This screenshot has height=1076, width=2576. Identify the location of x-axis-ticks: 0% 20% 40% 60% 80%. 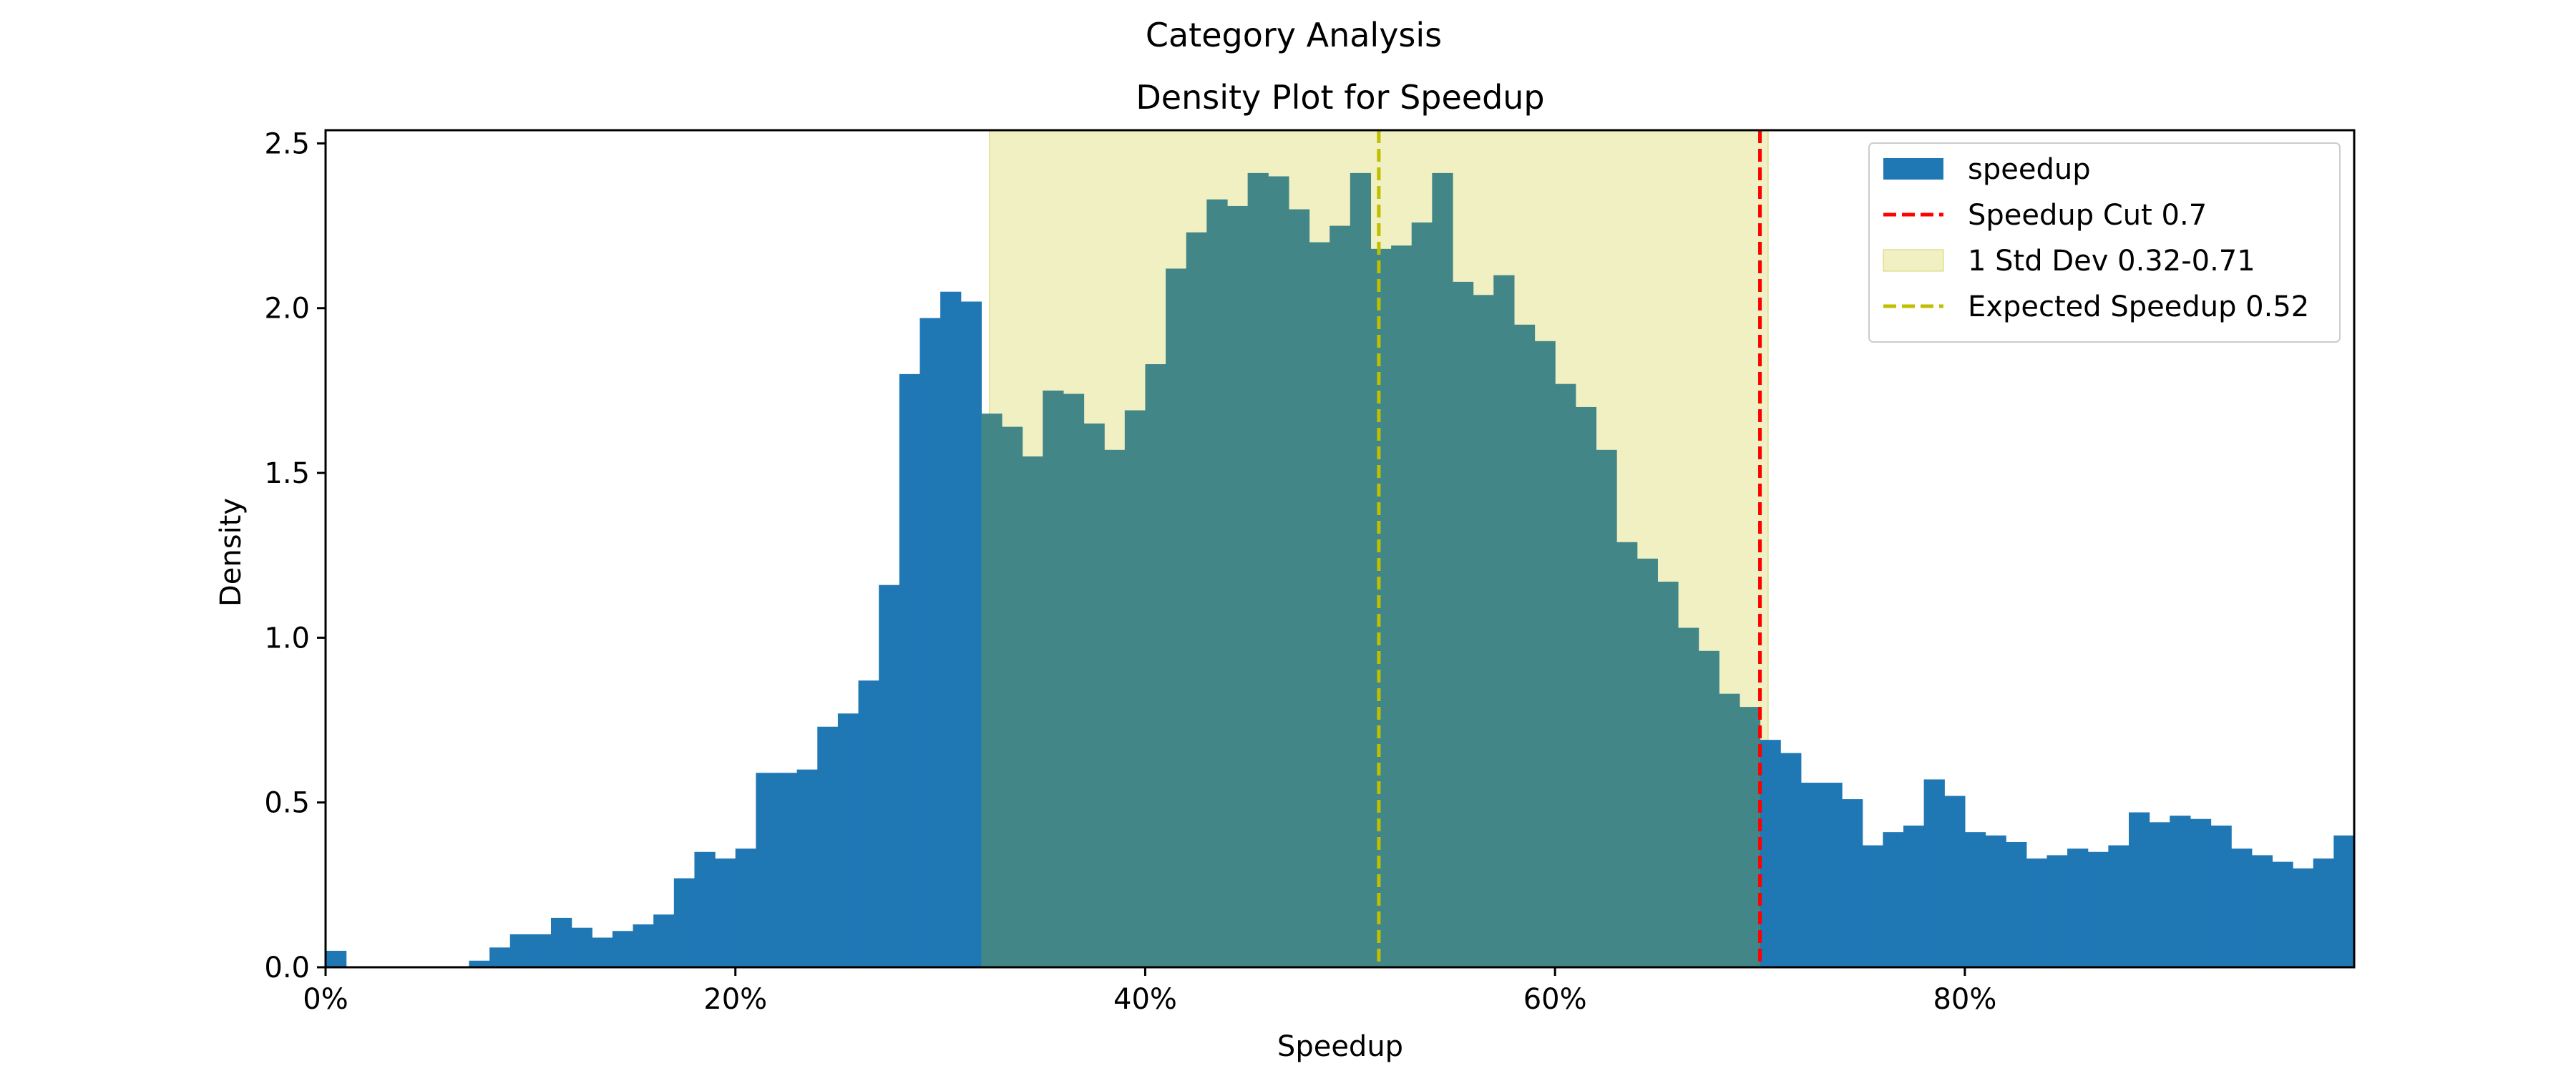
(1149, 992).